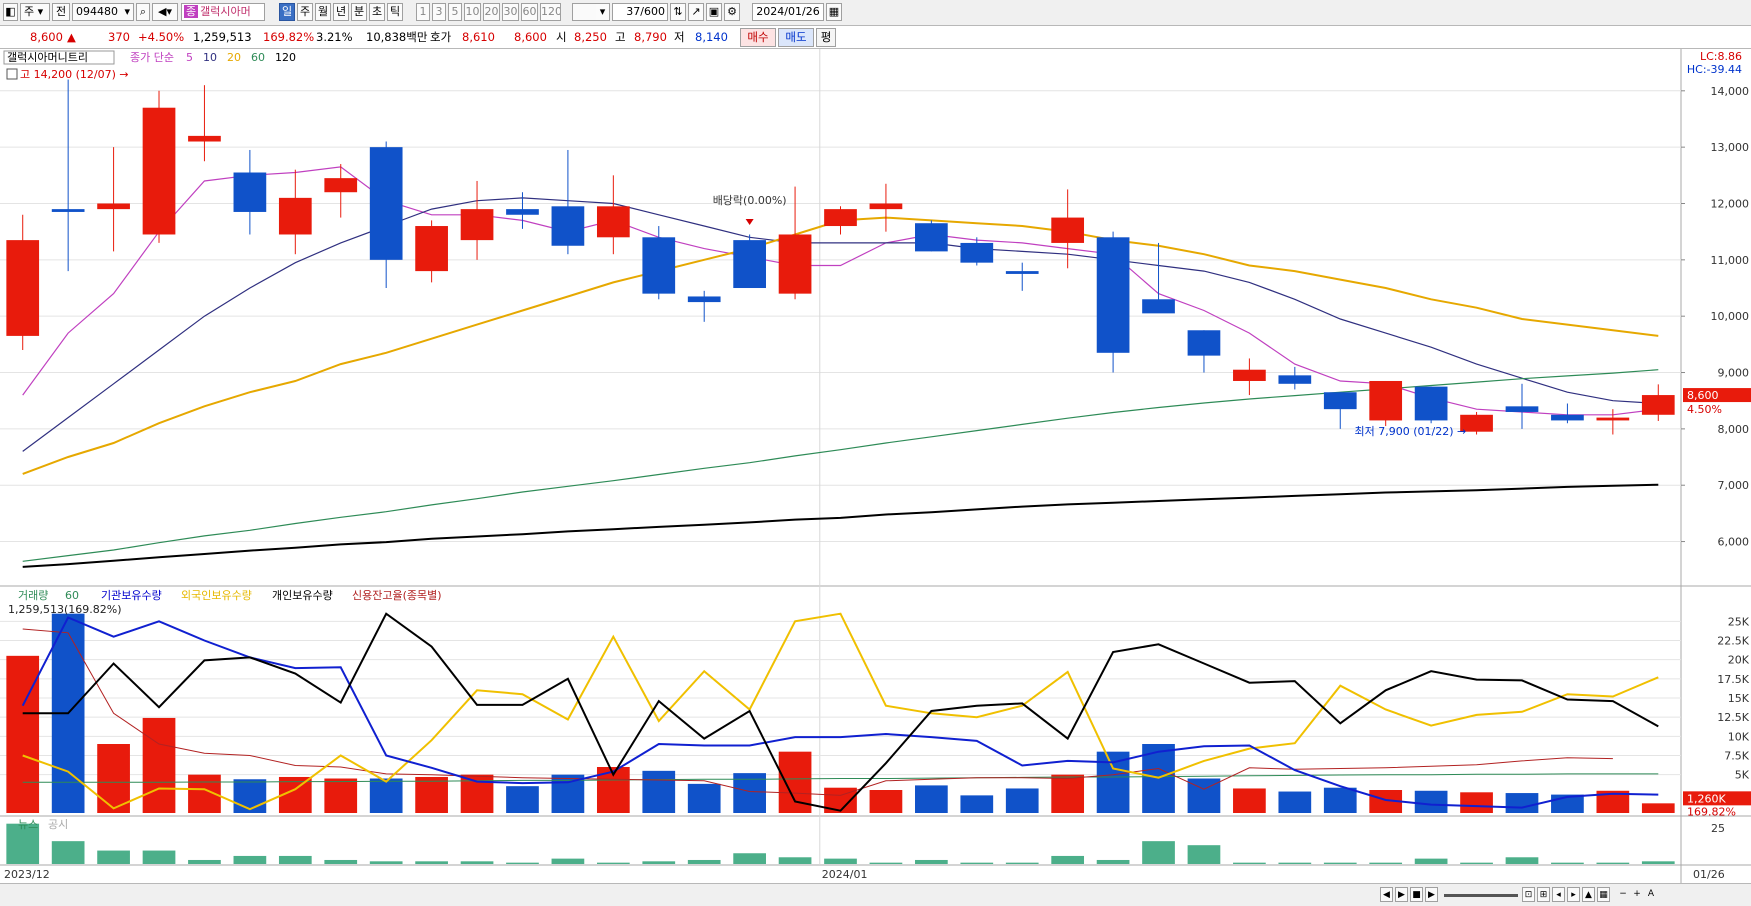  Describe the element at coordinates (397, 37) in the screenshot. I see `trade-amount: 10,838백만` at that location.